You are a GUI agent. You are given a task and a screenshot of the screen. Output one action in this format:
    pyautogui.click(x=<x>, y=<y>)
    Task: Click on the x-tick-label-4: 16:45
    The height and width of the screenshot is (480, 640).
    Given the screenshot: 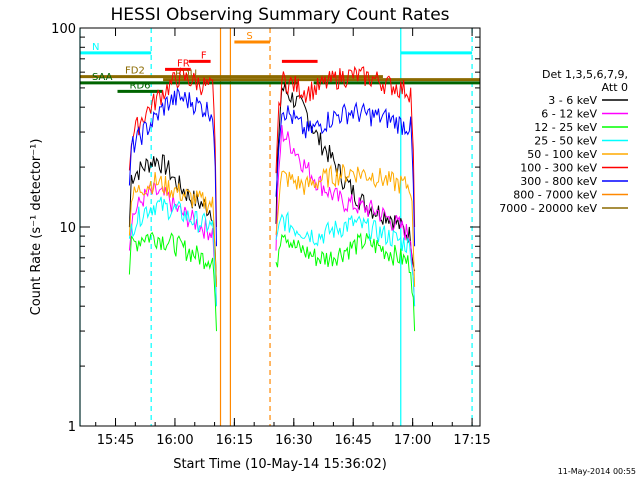 What is the action you would take?
    pyautogui.click(x=352, y=440)
    